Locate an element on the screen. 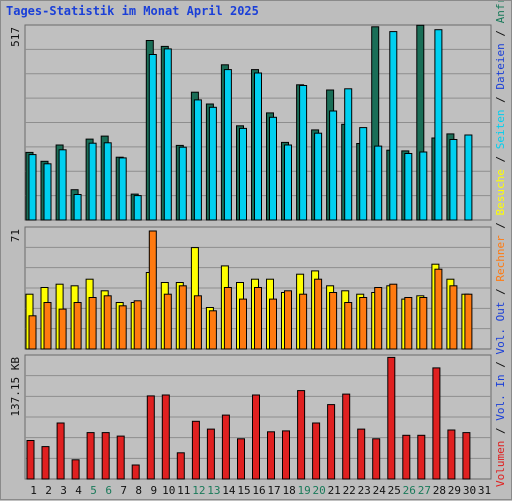 This screenshot has width=512, height=501. legend-vol-out: Vol. Out is located at coordinates (500, 328).